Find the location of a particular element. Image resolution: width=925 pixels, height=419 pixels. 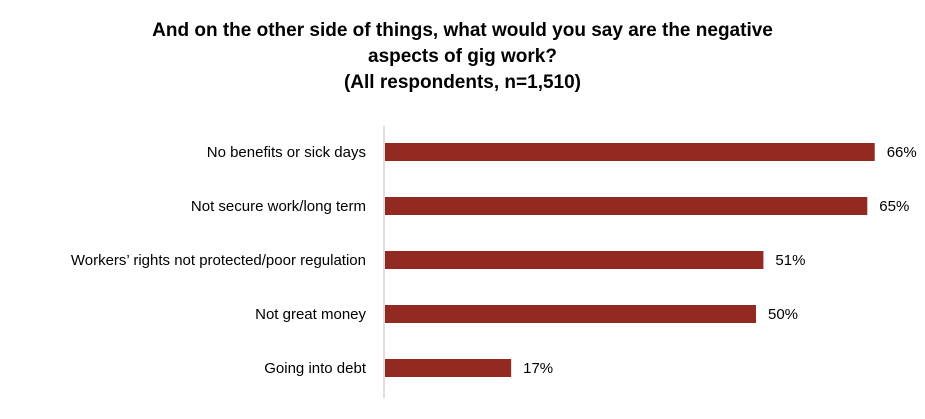

category-label: Going into debt is located at coordinates (315, 368).